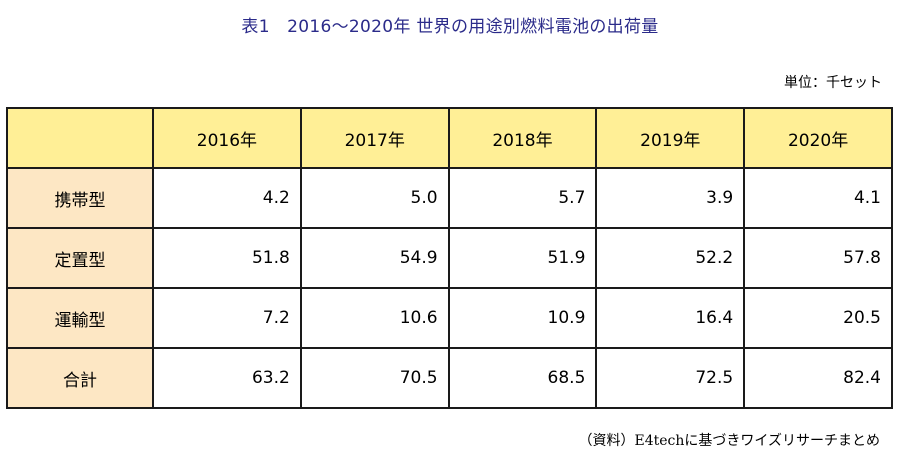 The width and height of the screenshot is (900, 464). What do you see at coordinates (374, 318) in the screenshot?
I see `table-cell: 10.6` at bounding box center [374, 318].